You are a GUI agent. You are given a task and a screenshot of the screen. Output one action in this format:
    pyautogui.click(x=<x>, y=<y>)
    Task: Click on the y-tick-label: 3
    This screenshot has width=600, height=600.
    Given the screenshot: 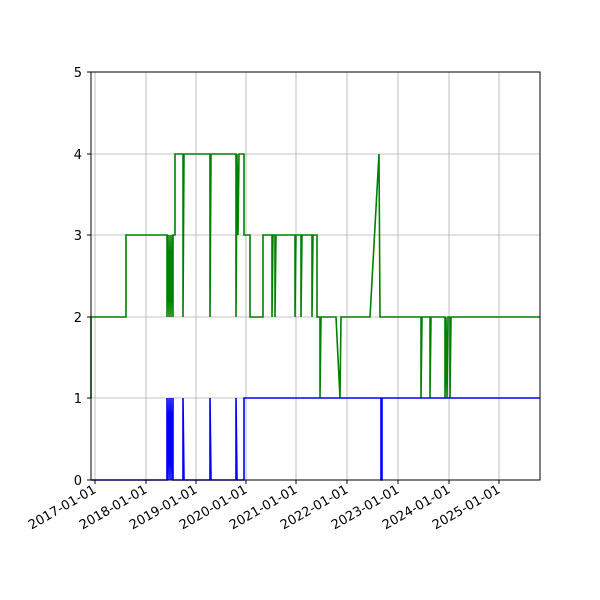 What is the action you would take?
    pyautogui.click(x=78, y=236)
    